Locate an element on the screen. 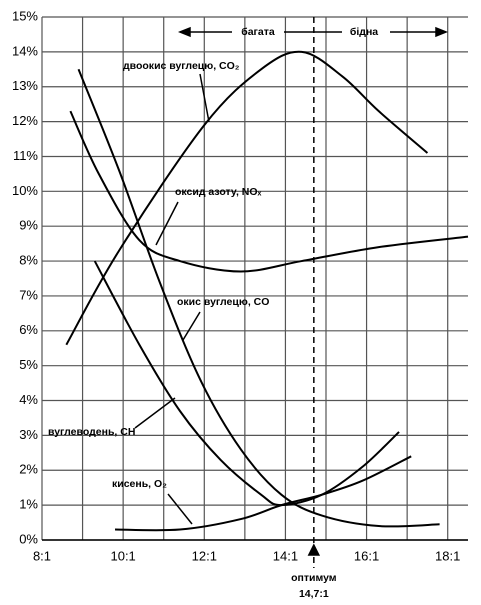 This screenshot has width=481, height=605. y-tick-label: 8% is located at coordinates (28, 260).